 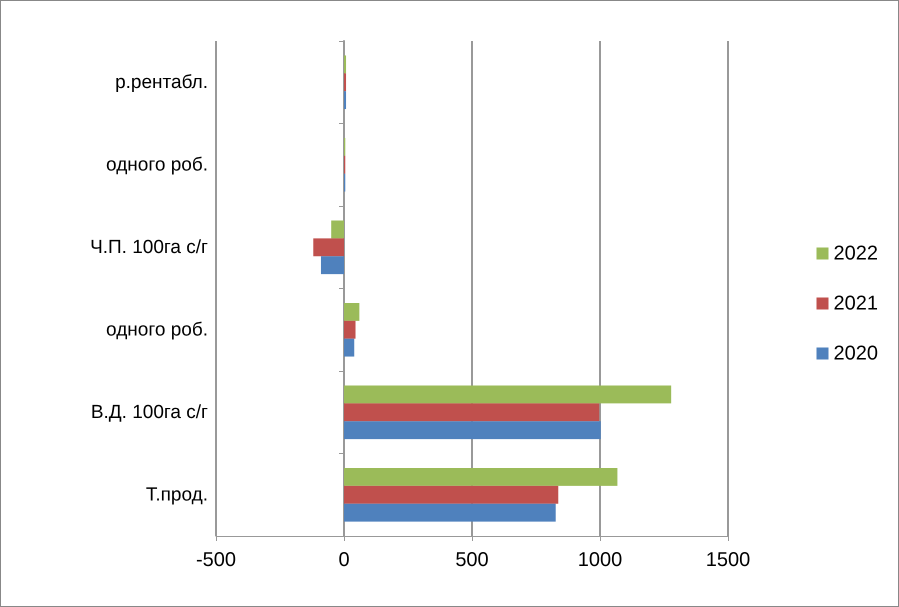 I want to click on x-tick-label: 1500, so click(x=728, y=560).